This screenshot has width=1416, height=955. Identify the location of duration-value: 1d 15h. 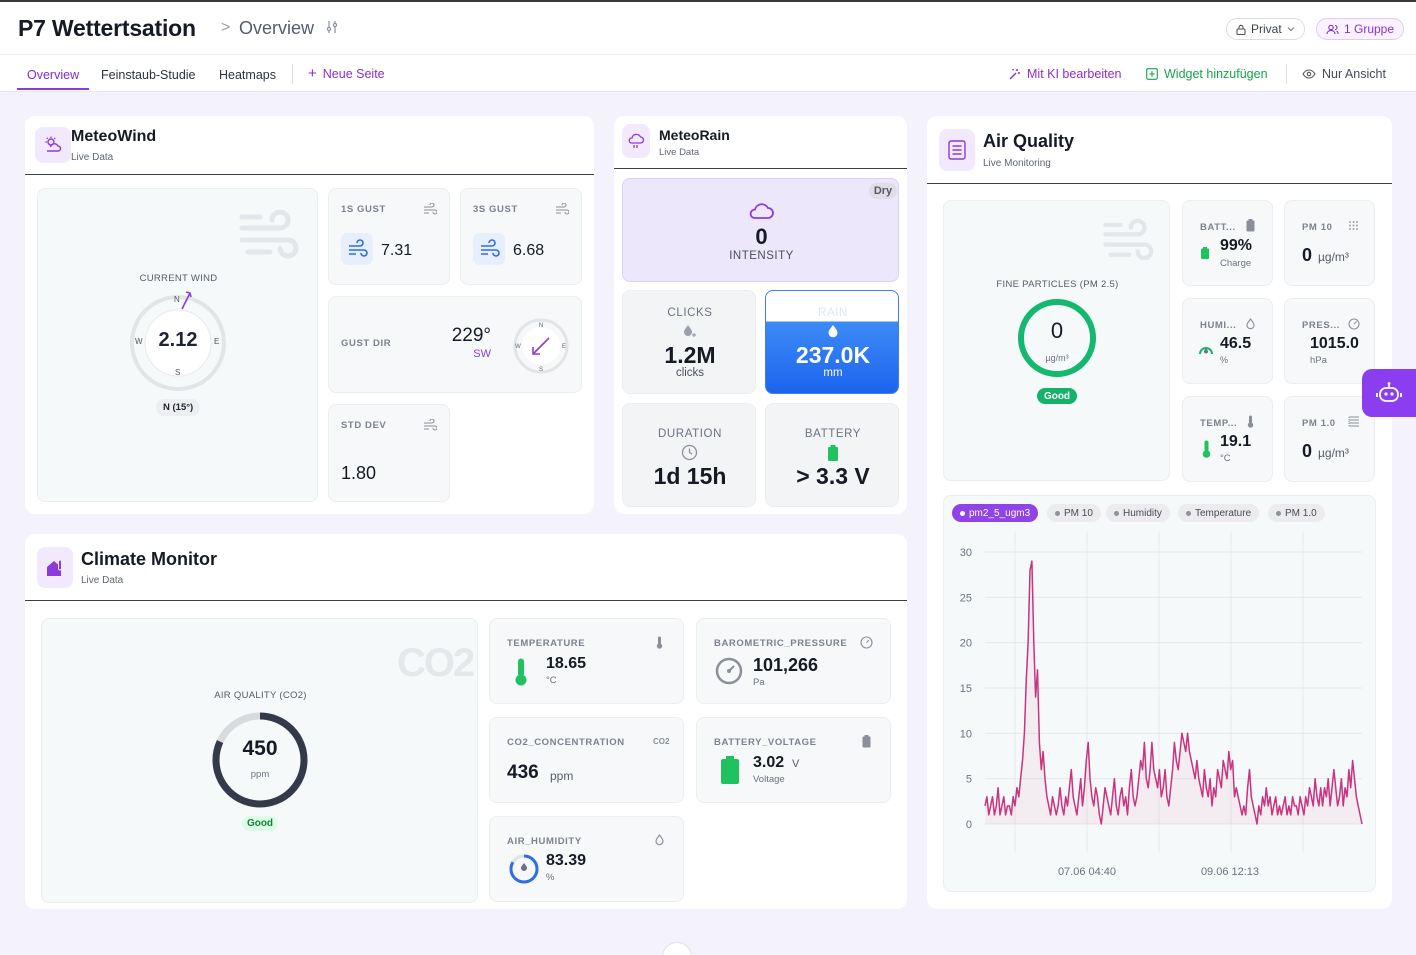
(690, 476).